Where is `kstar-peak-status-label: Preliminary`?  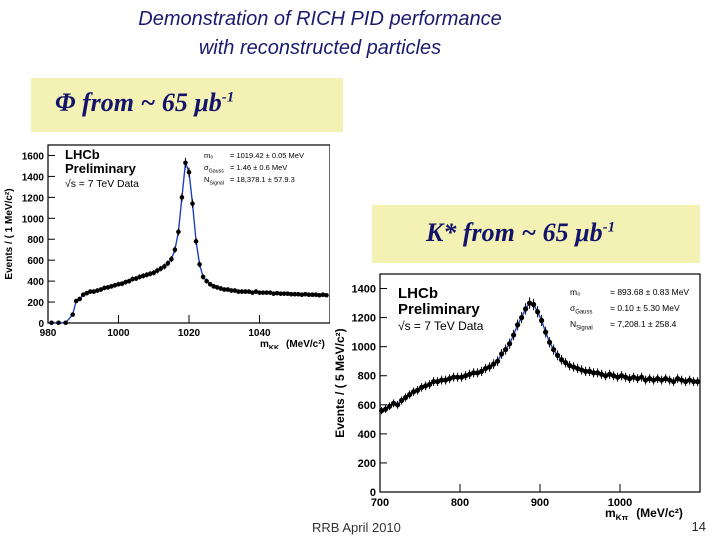
kstar-peak-status-label: Preliminary is located at coordinates (439, 309).